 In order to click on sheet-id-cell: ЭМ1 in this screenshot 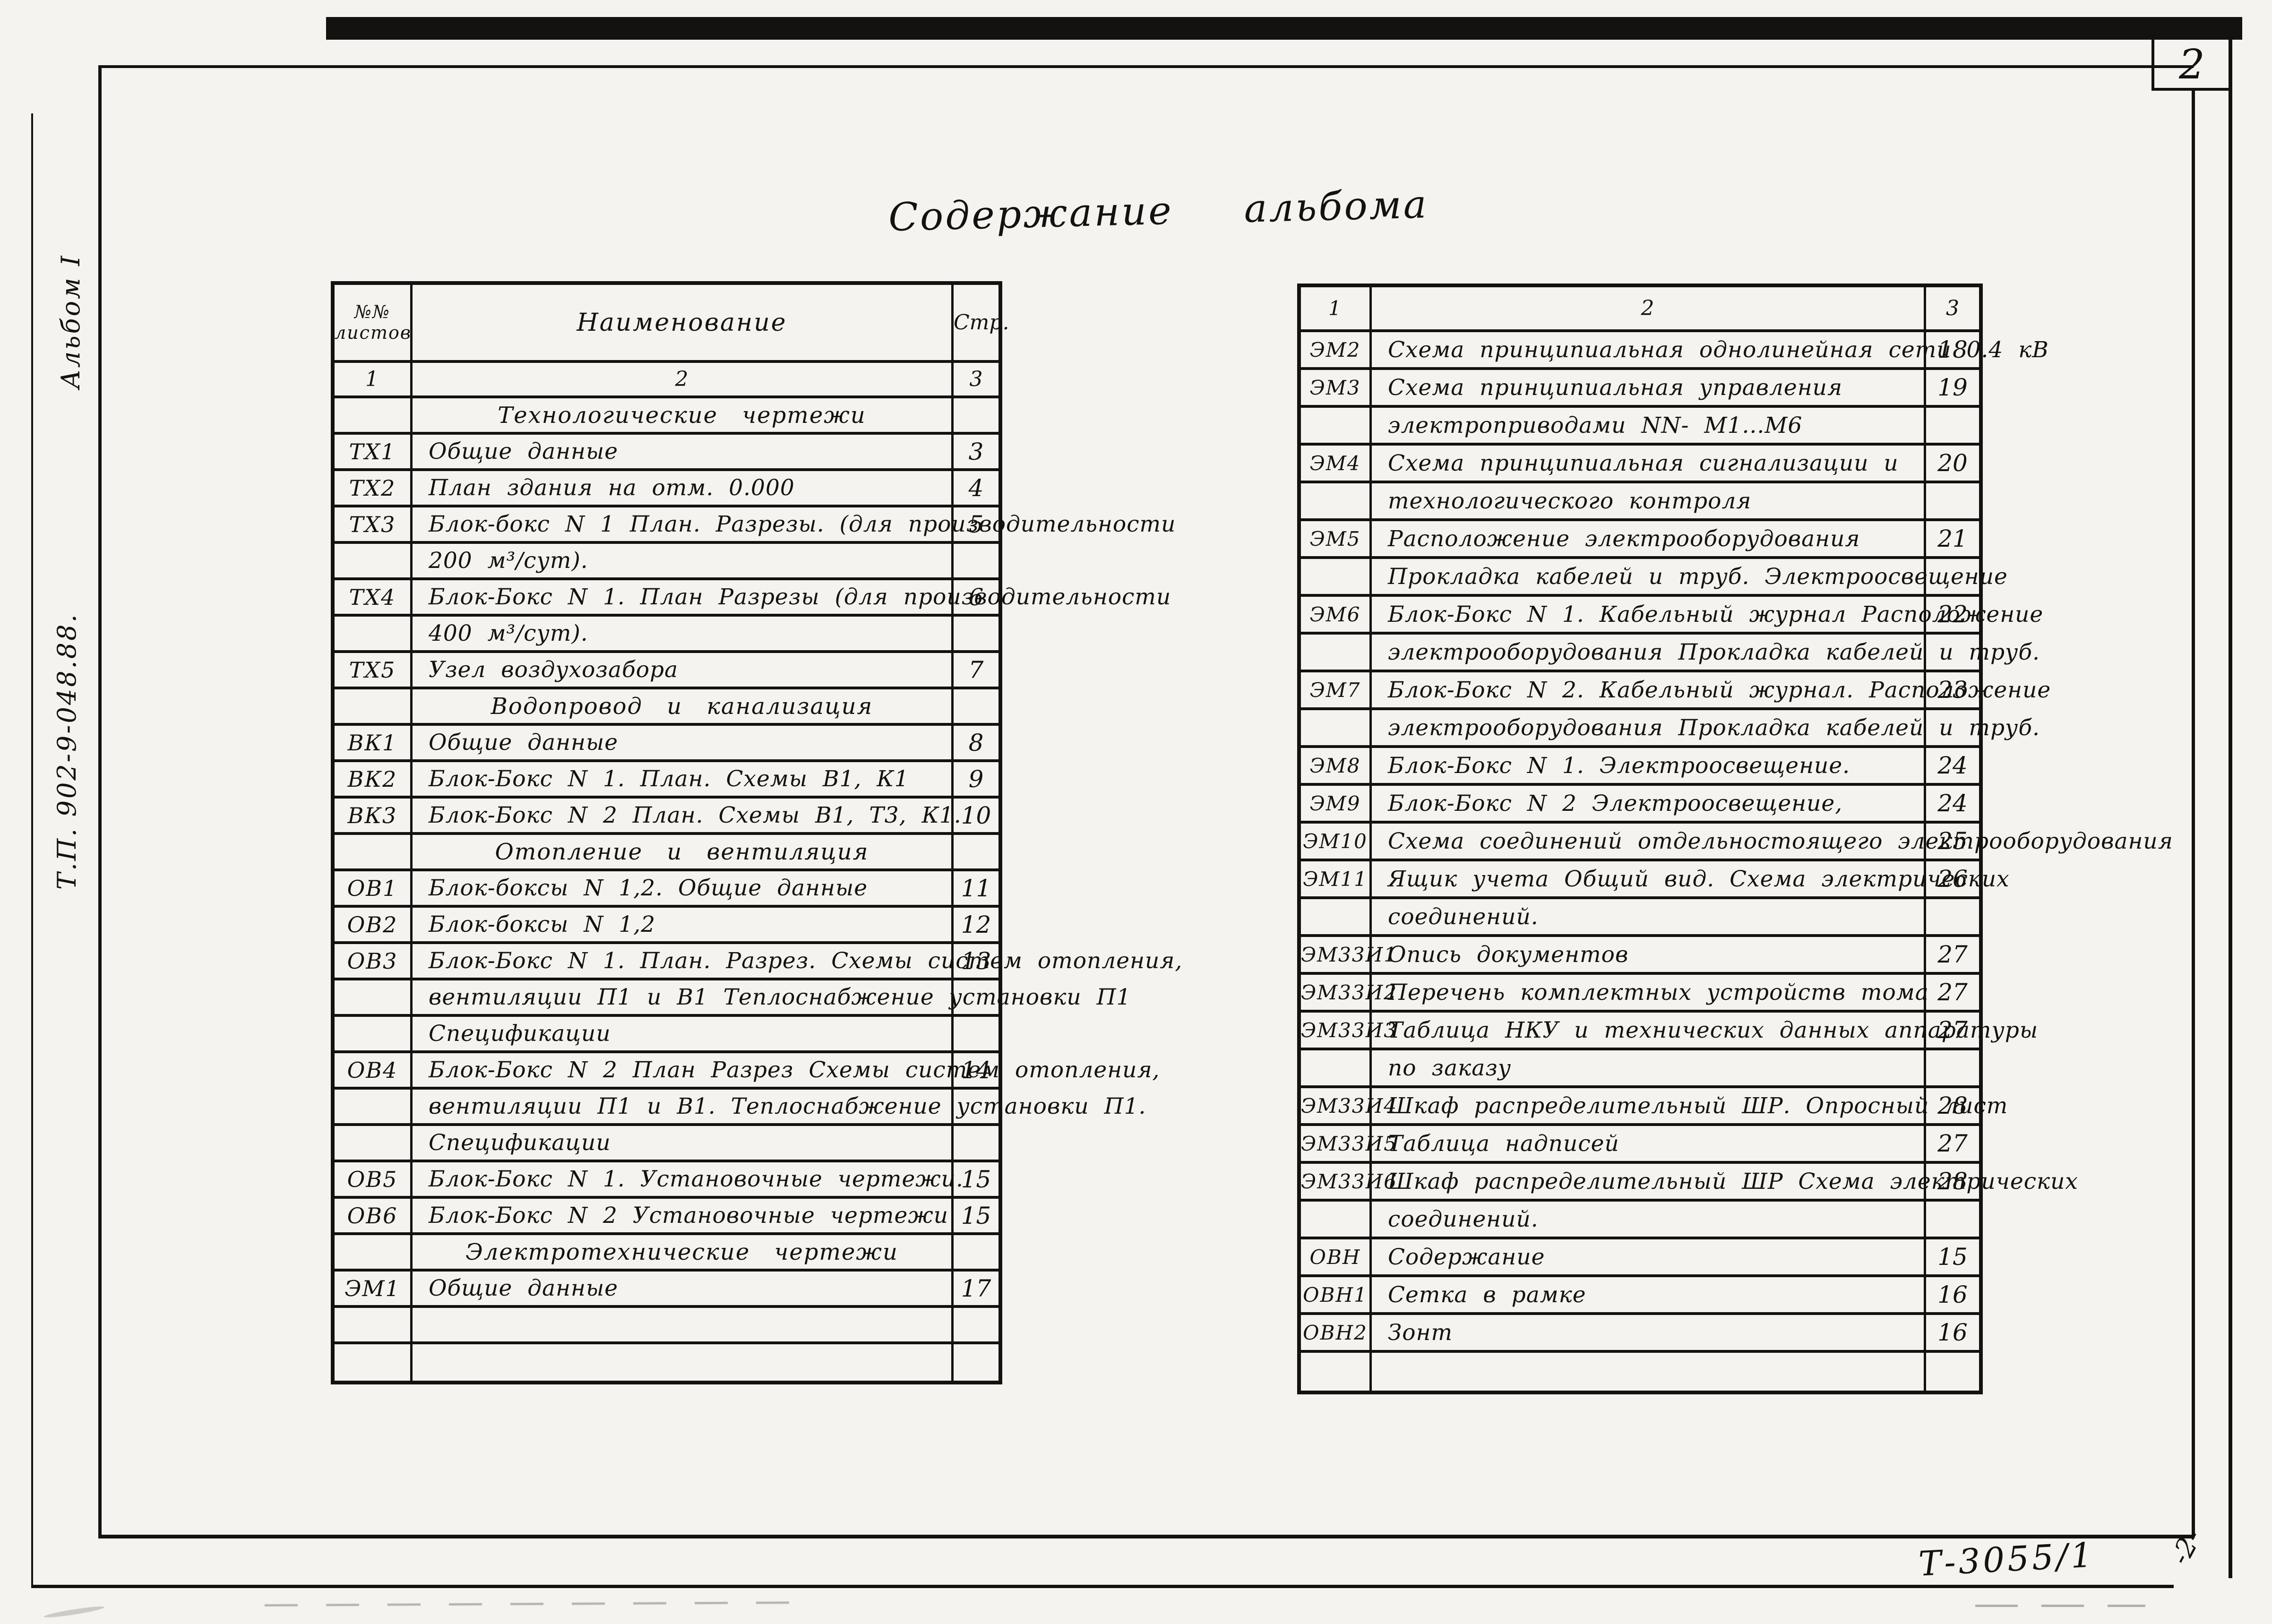, I will do `click(374, 1290)`.